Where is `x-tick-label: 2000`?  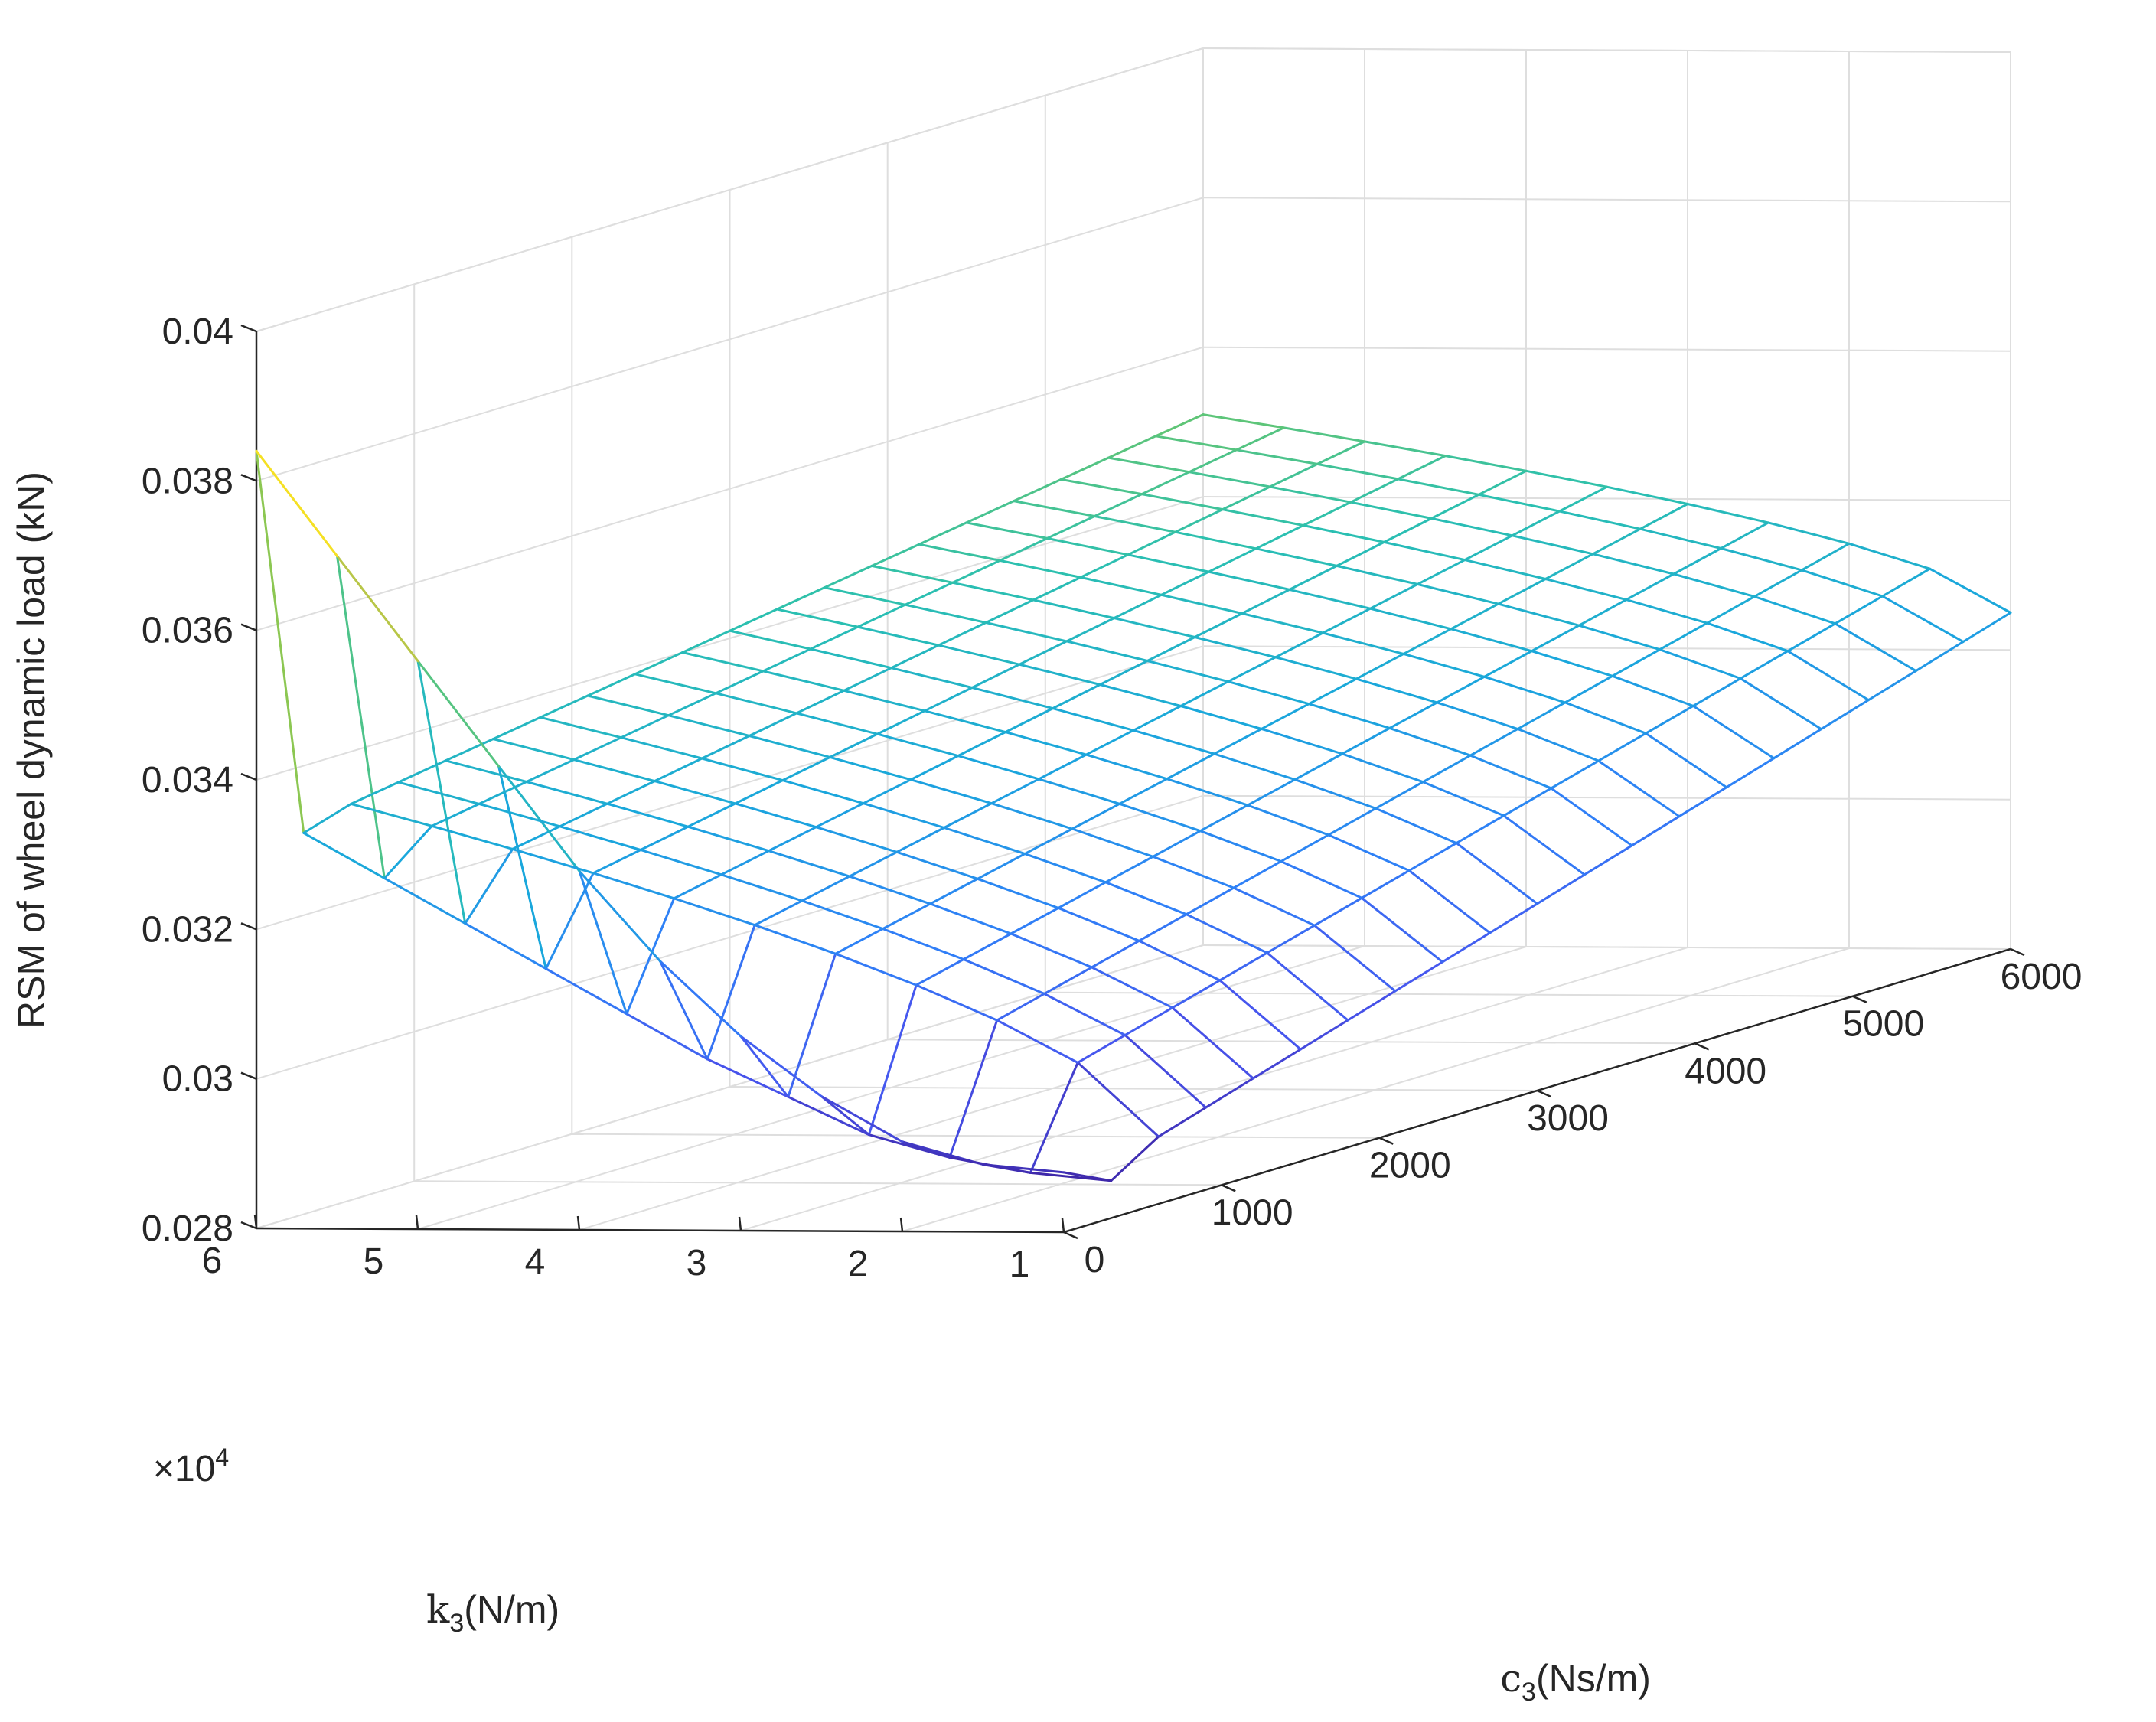
x-tick-label: 2000 is located at coordinates (1410, 1166).